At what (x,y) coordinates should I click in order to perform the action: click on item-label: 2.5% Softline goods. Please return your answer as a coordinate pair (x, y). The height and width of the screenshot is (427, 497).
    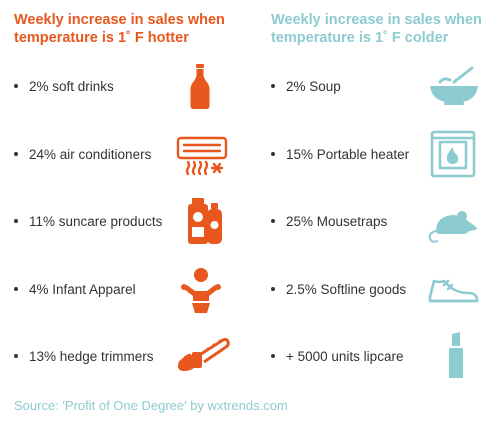
    Looking at the image, I should click on (346, 289).